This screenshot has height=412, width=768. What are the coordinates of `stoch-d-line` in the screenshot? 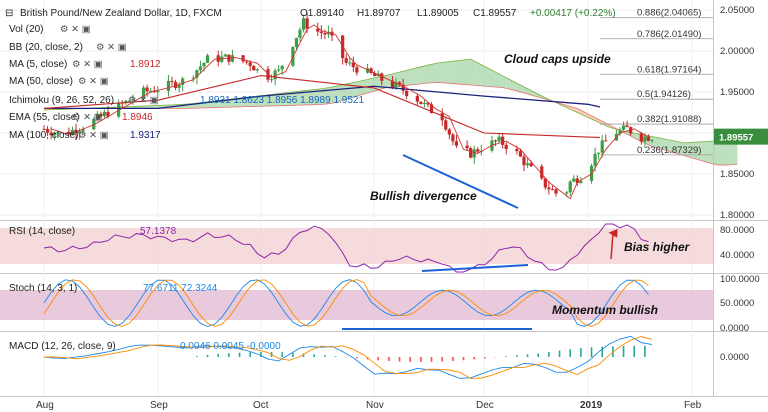 It's located at (346, 303).